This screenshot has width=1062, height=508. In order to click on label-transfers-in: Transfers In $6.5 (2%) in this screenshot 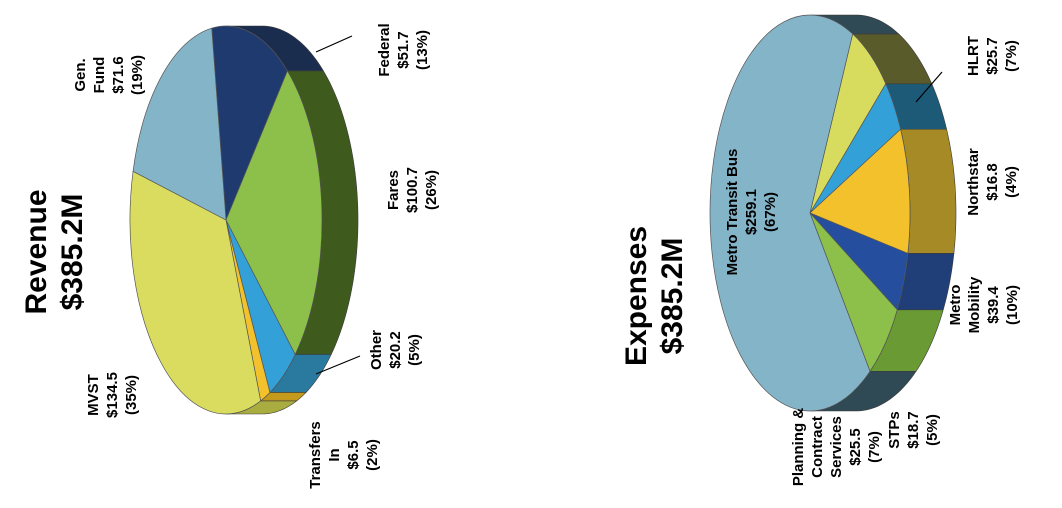, I will do `click(344, 455)`.